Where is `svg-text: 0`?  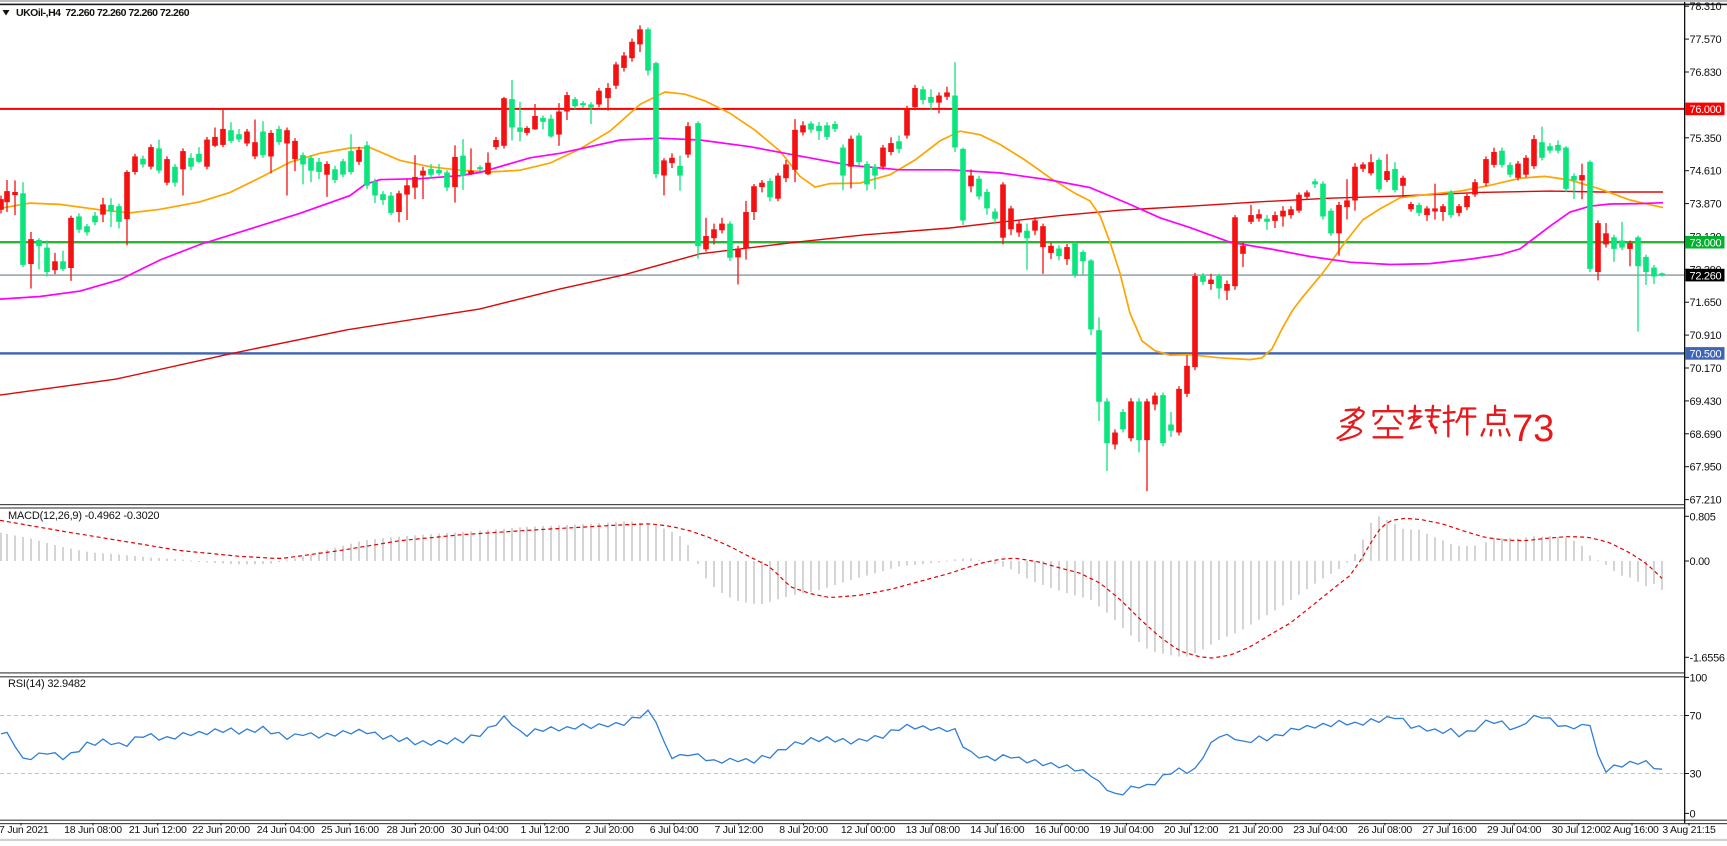
svg-text: 0 is located at coordinates (1693, 814).